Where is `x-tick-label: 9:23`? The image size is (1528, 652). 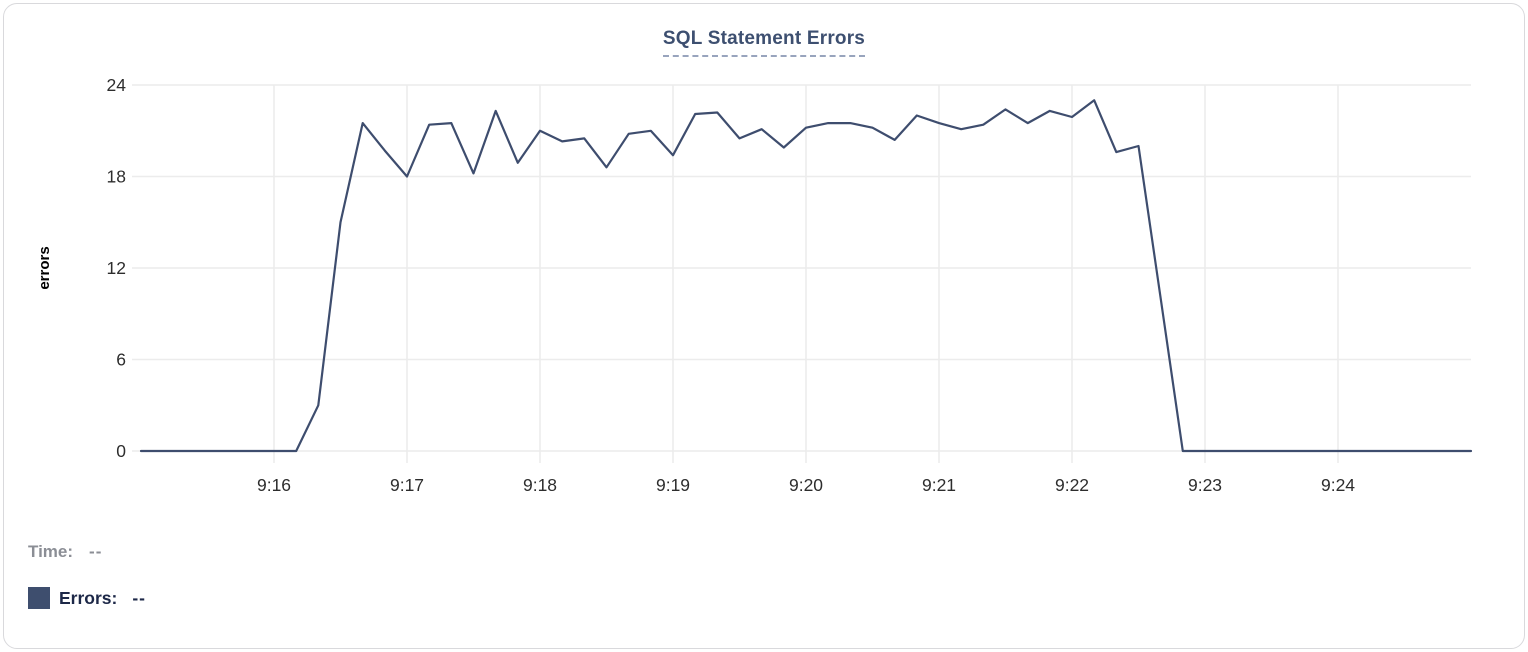 x-tick-label: 9:23 is located at coordinates (1205, 485).